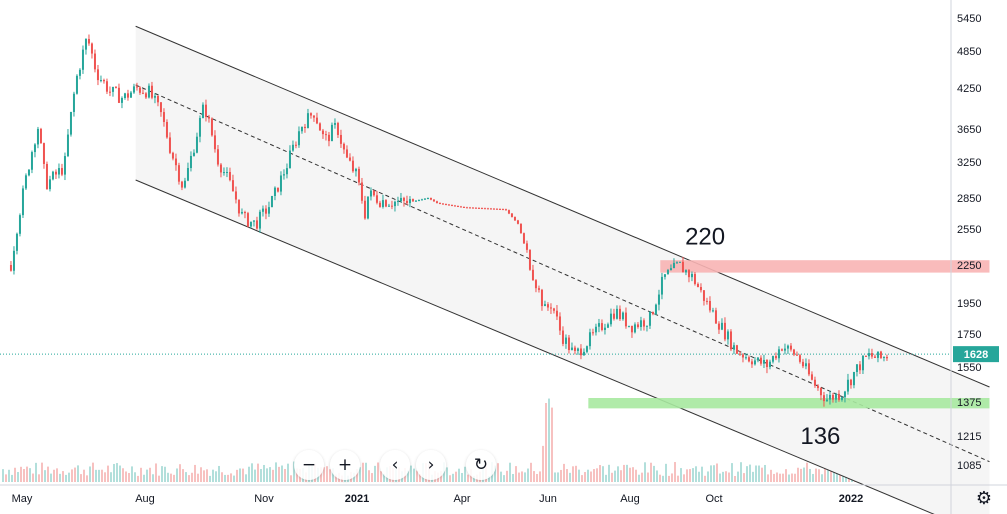 Image resolution: width=1007 pixels, height=514 pixels. I want to click on last-price-badge, so click(976, 354).